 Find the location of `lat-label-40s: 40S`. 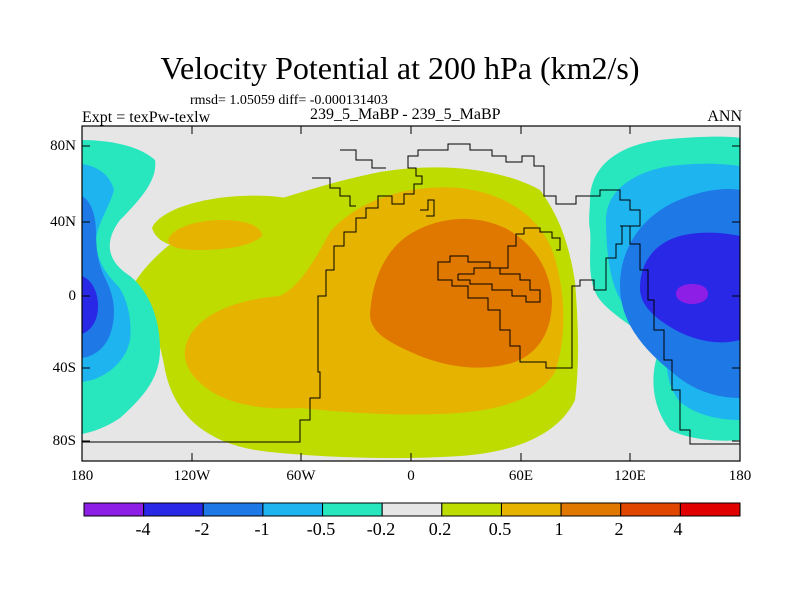

lat-label-40s: 40S is located at coordinates (64, 368).